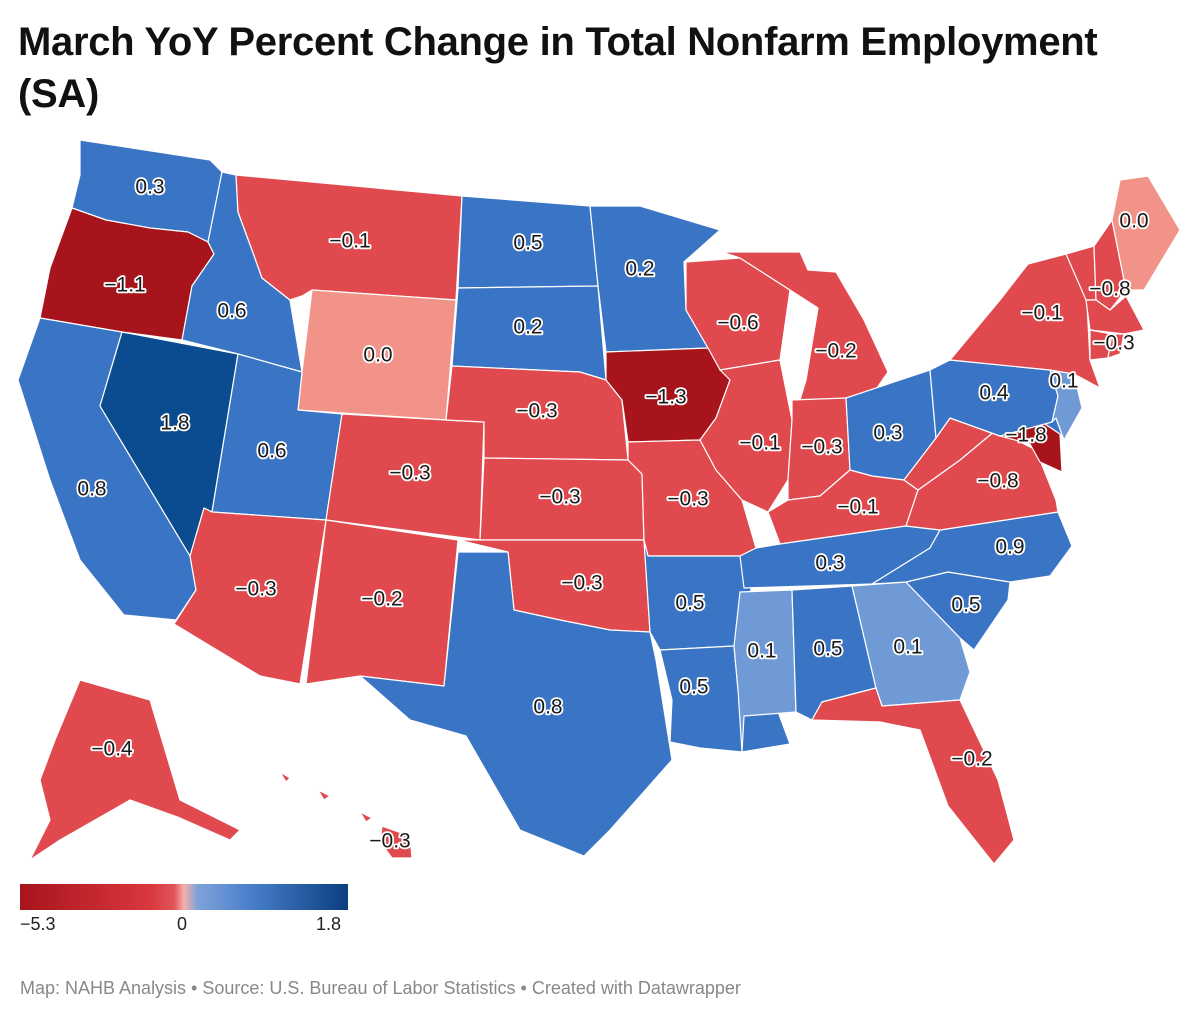 The width and height of the screenshot is (1200, 1021). What do you see at coordinates (997, 481) in the screenshot?
I see `state-label-va: −0.8` at bounding box center [997, 481].